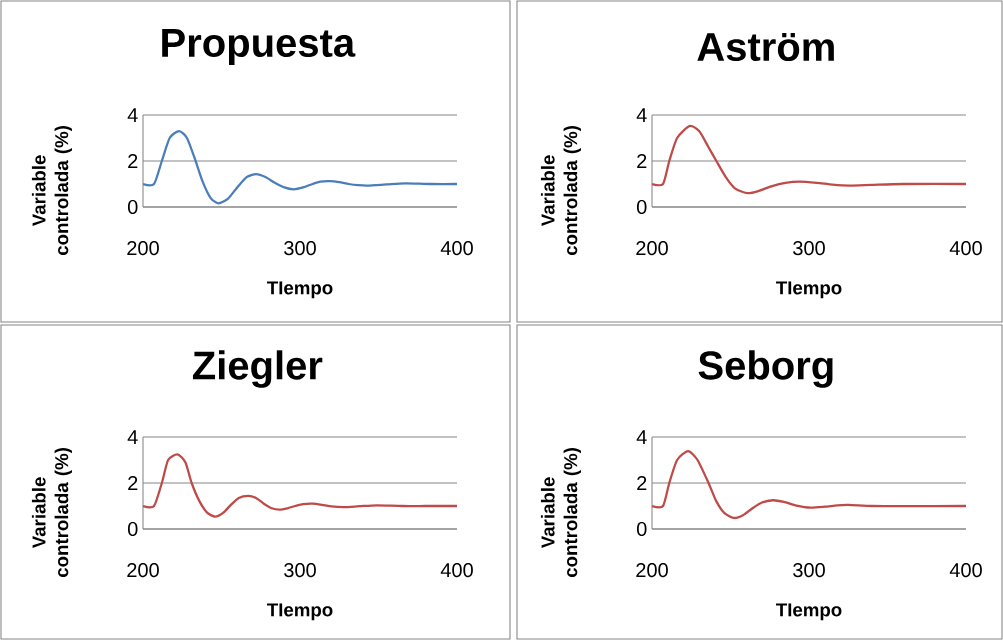 The image size is (1003, 640). I want to click on chart-title: Ziegler, so click(257, 369).